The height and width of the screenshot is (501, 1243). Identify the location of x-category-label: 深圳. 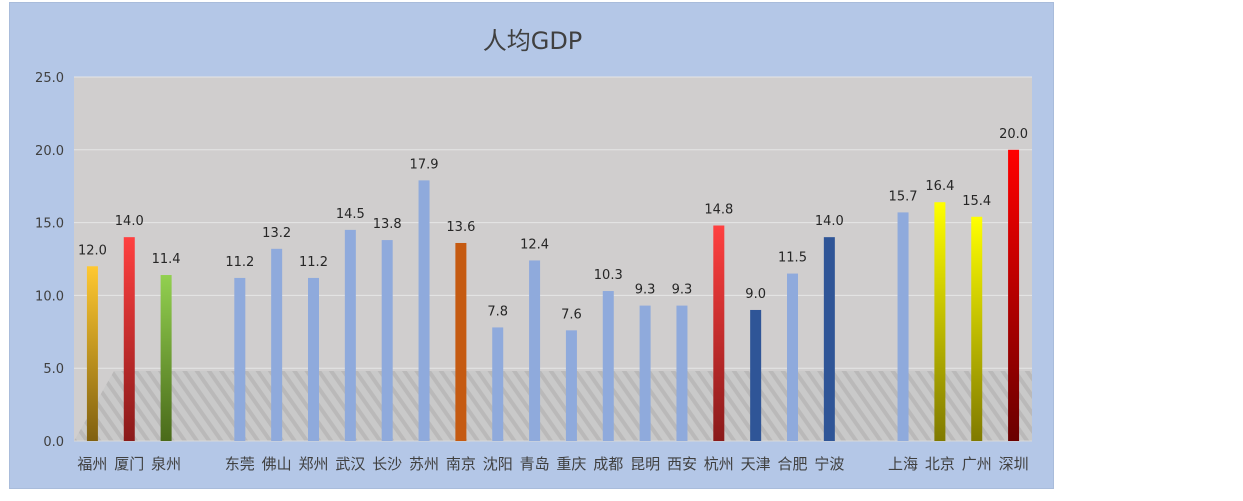
(1014, 464).